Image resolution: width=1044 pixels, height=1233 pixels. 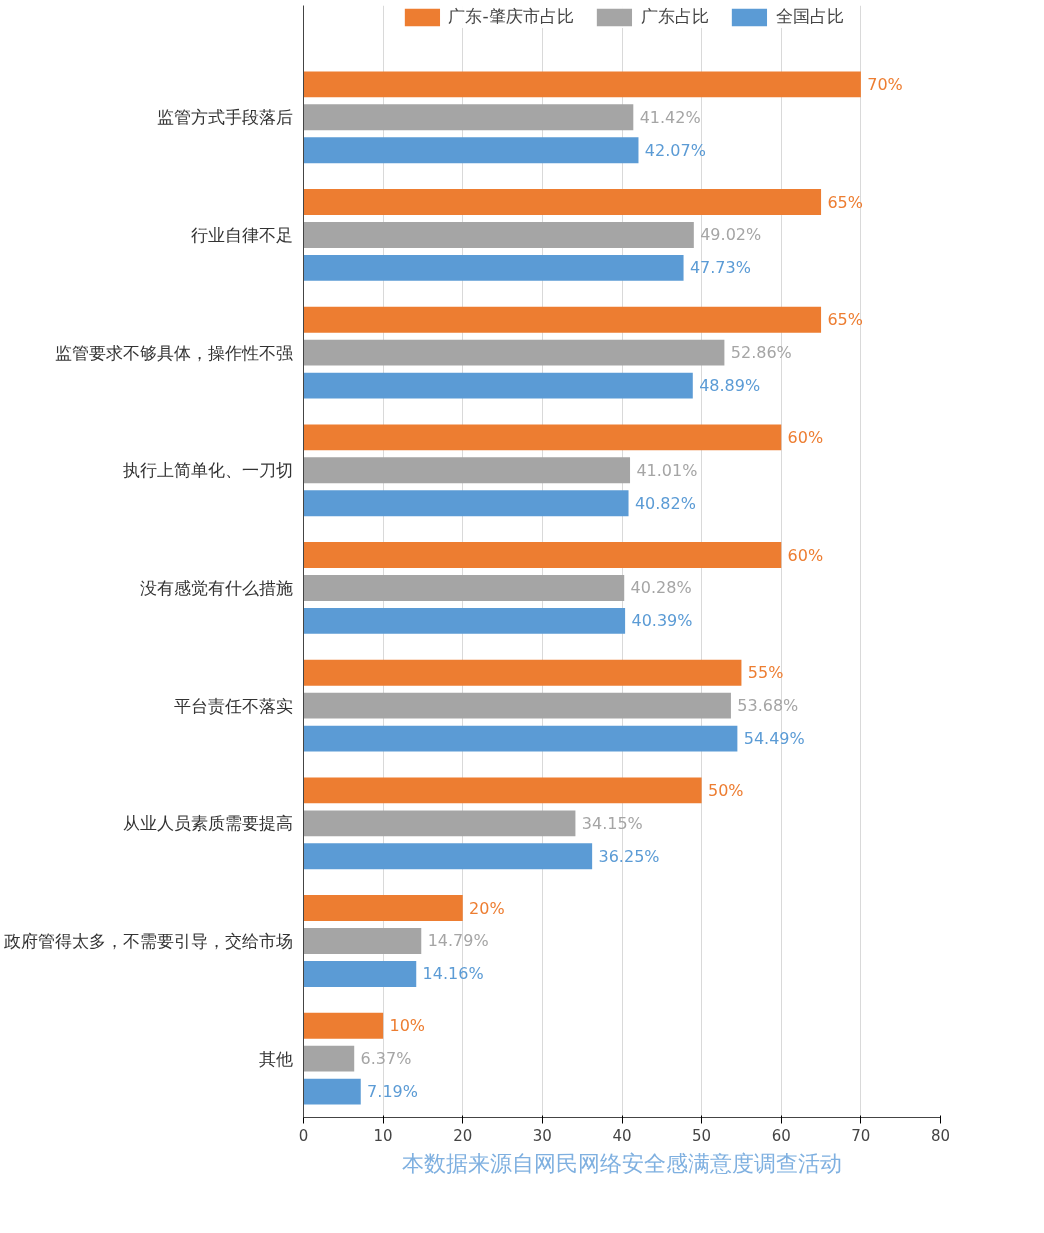 I want to click on x-tick-label: 10, so click(x=383, y=1135).